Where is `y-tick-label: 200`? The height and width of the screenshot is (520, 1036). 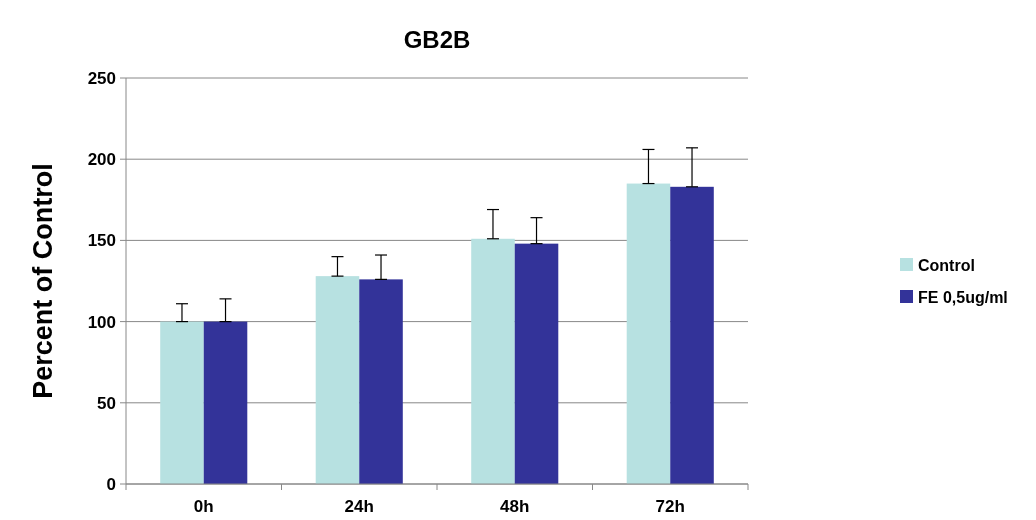 y-tick-label: 200 is located at coordinates (101, 160).